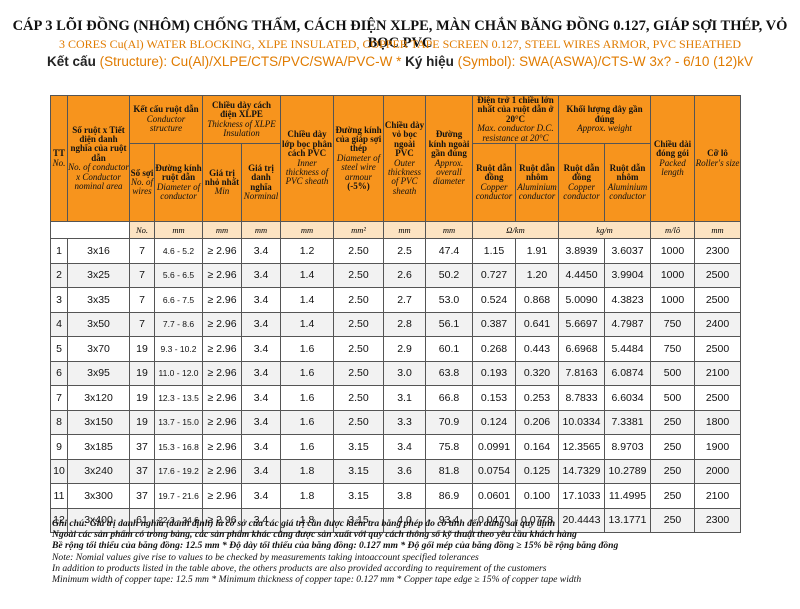 The image size is (800, 609). Describe the element at coordinates (582, 275) in the screenshot. I see `table-cell: 4.4450` at that location.